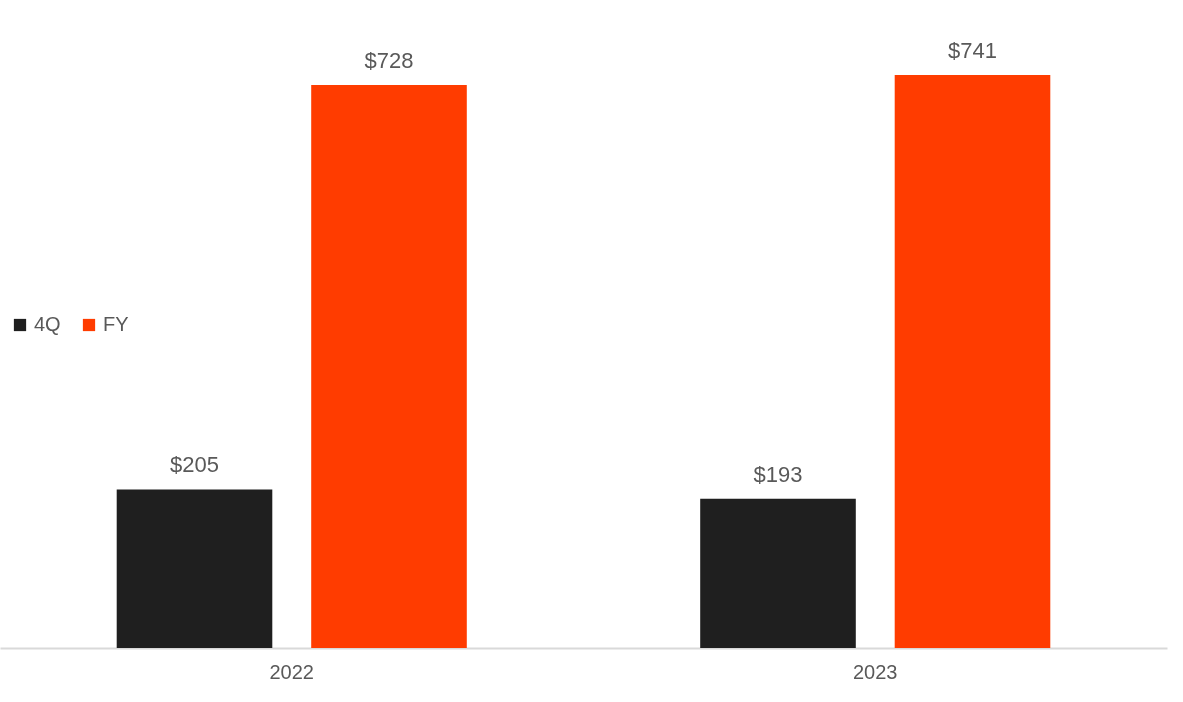 The image size is (1183, 702). What do you see at coordinates (389, 61) in the screenshot?
I see `data-label: $728` at bounding box center [389, 61].